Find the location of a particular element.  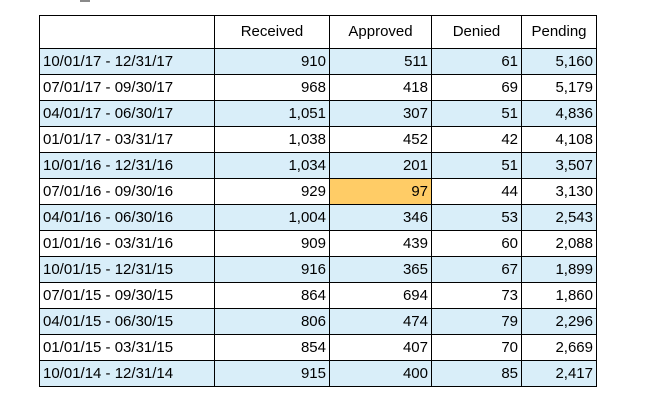

cell-denied: 42 is located at coordinates (476, 139).